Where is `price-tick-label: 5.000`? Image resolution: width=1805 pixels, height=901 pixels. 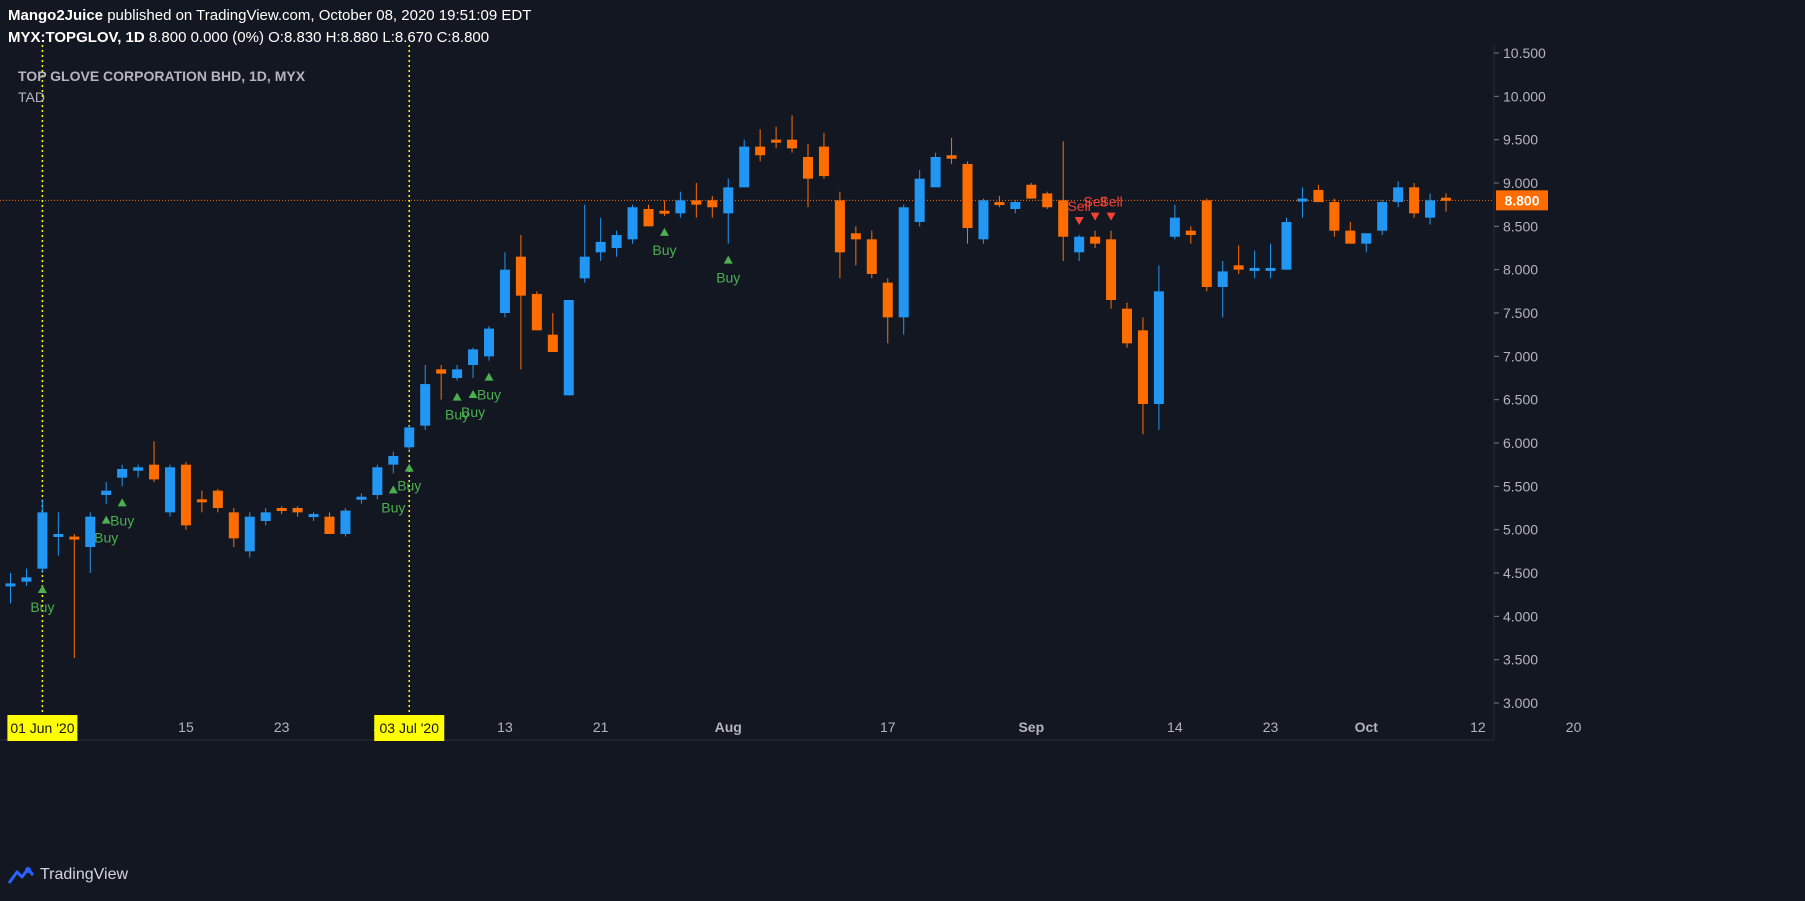
price-tick-label: 5.000 is located at coordinates (1520, 530).